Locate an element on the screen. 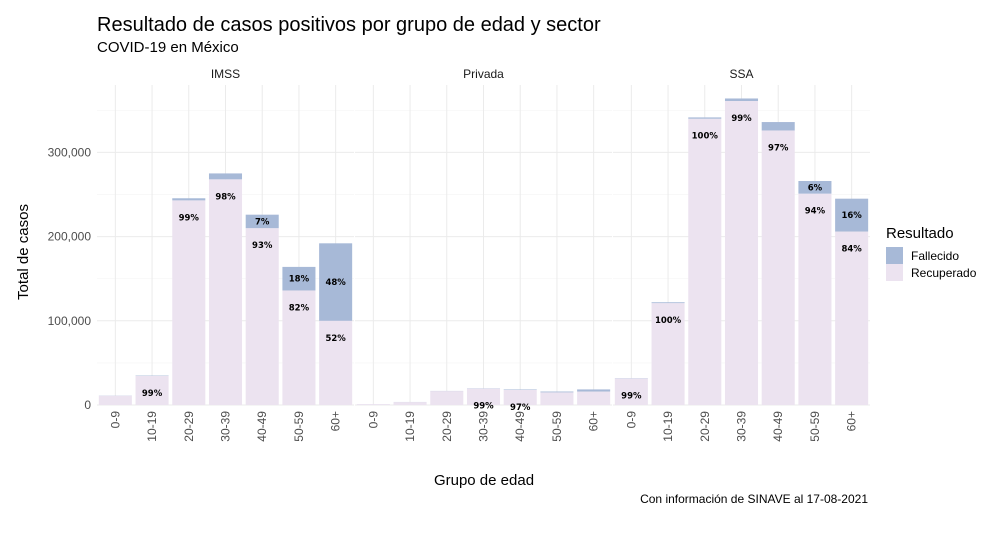 This screenshot has width=1000, height=550. bar-label-recuperado: 94% is located at coordinates (815, 212).